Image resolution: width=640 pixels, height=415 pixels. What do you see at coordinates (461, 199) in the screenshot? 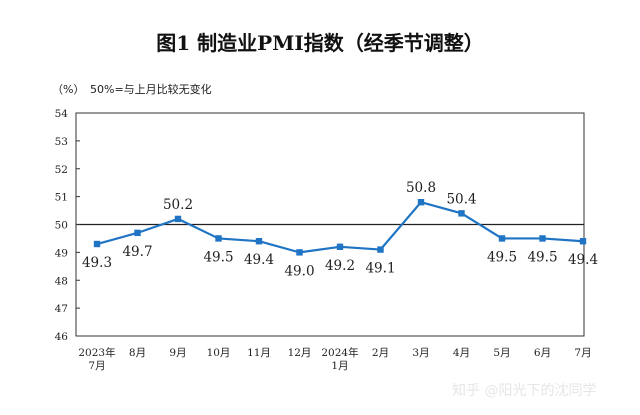
I see `data-label-9: 50.4` at bounding box center [461, 199].